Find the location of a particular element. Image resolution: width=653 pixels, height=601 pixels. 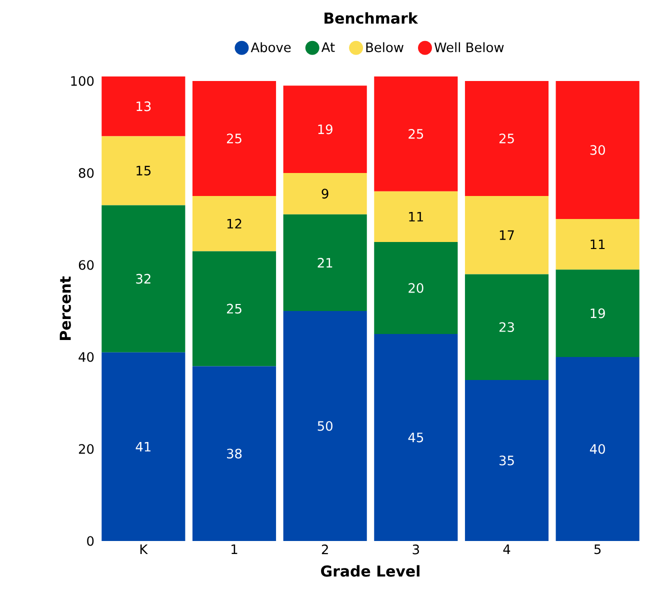

data-label: 12 is located at coordinates (234, 223).